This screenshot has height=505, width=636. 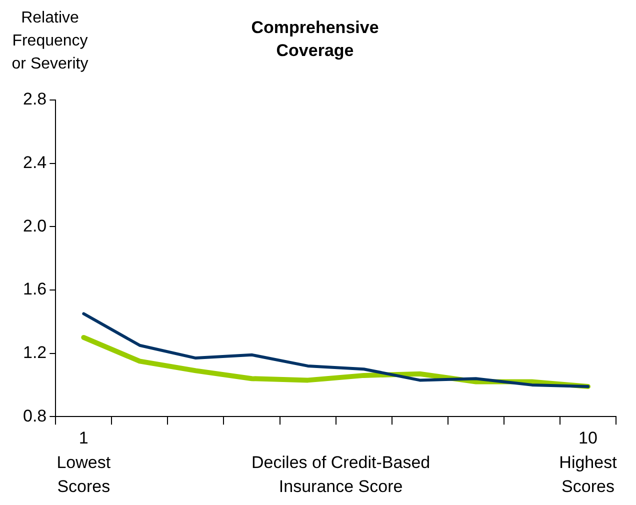 I want to click on text: Highest Scores, so click(x=588, y=474).